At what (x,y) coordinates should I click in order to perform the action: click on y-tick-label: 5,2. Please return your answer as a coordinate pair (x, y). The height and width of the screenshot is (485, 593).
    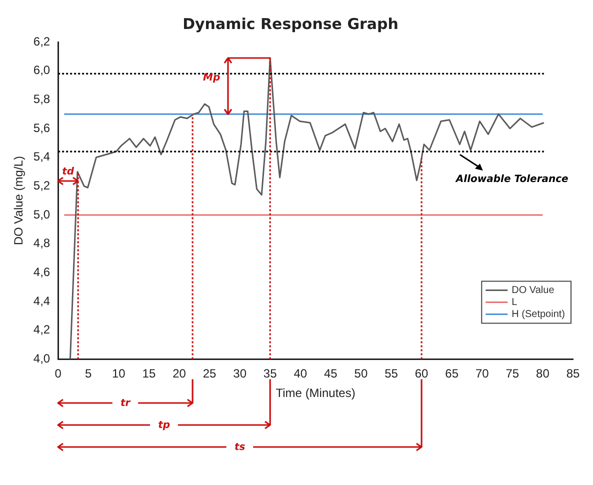
    Looking at the image, I should click on (41, 185).